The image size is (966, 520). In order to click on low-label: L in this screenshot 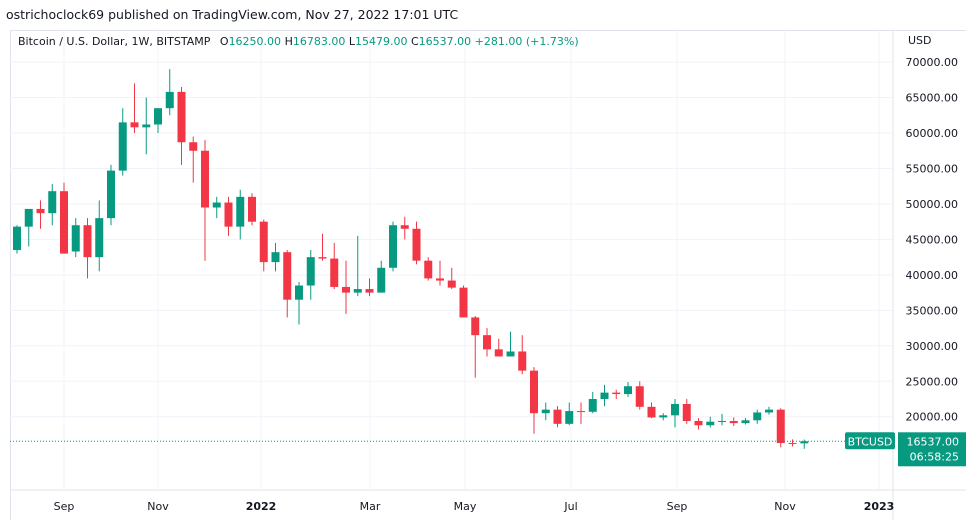, I will do `click(351, 41)`.